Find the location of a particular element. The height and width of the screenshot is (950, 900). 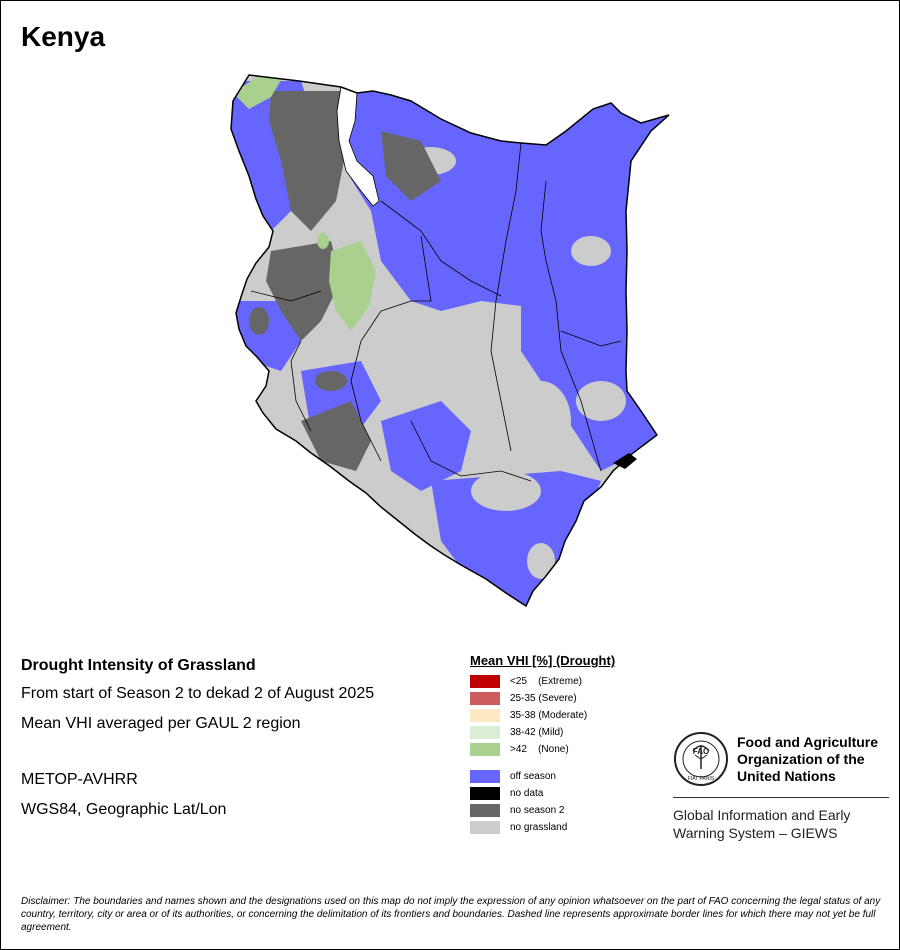

legend-label: no season 2 is located at coordinates (537, 810).